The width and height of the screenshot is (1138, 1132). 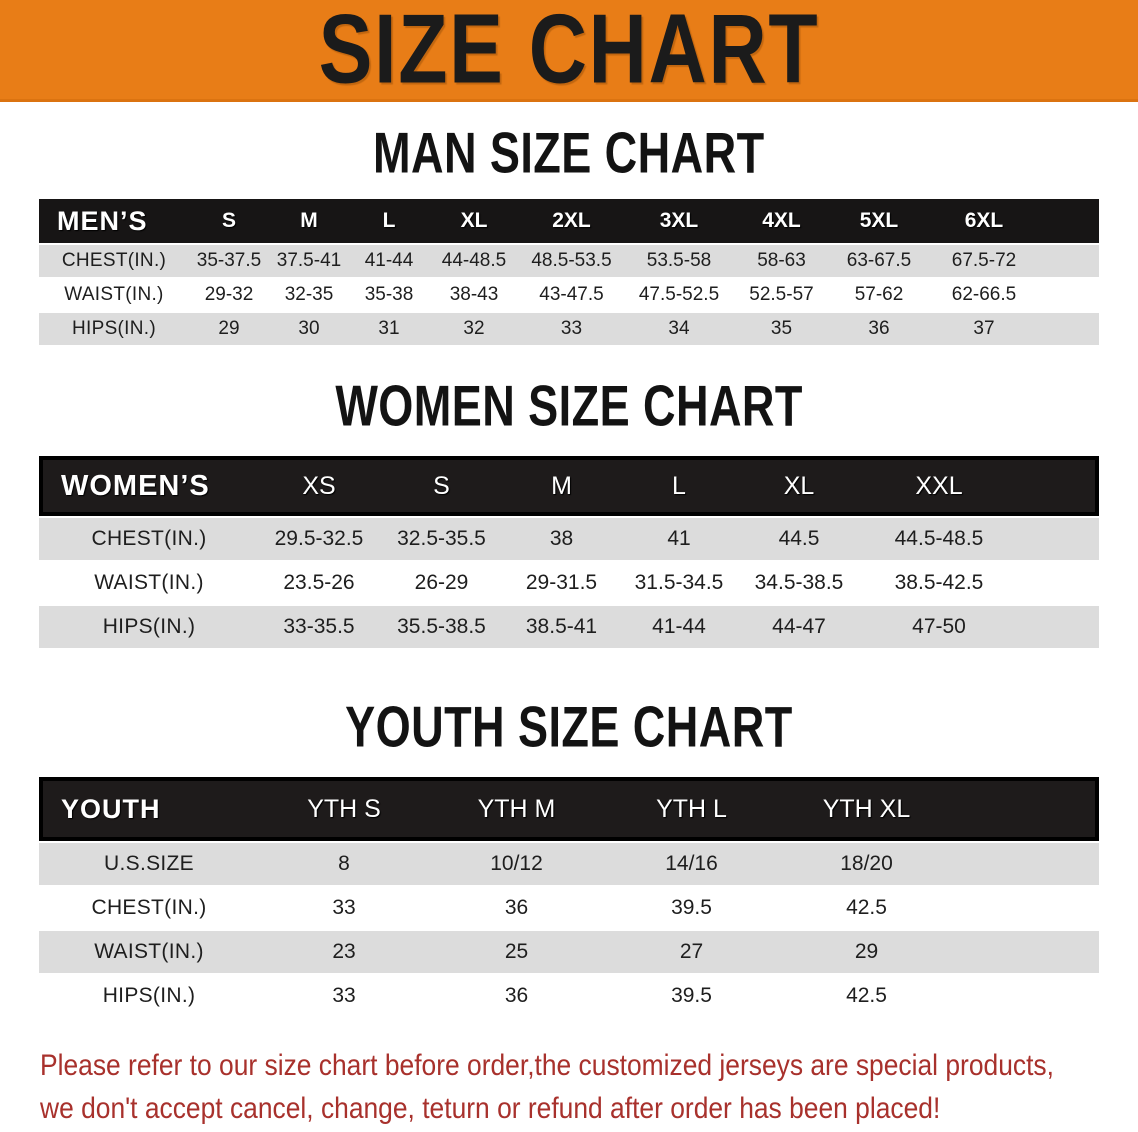 I want to click on size-column-header: 6XL, so click(x=984, y=221).